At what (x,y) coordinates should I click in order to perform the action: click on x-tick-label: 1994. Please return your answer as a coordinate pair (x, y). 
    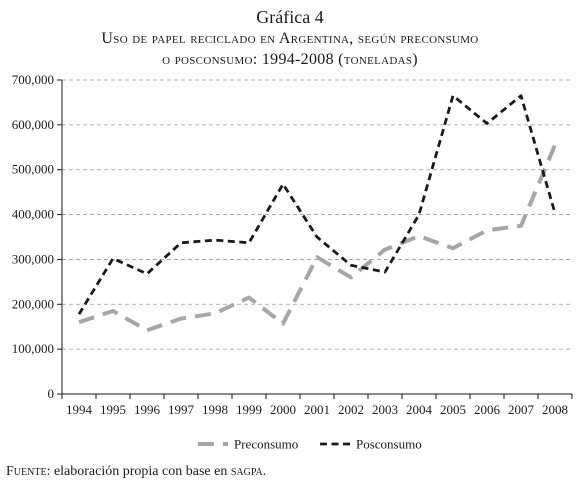
    Looking at the image, I should click on (79, 409).